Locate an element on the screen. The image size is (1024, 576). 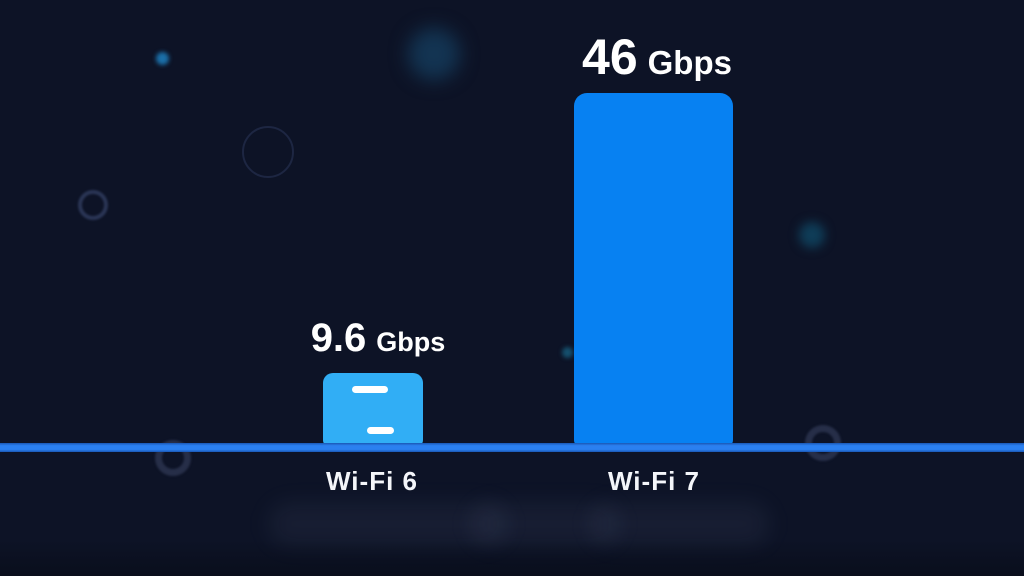
value-label-wifi6: 9.6 Gbps is located at coordinates (378, 338).